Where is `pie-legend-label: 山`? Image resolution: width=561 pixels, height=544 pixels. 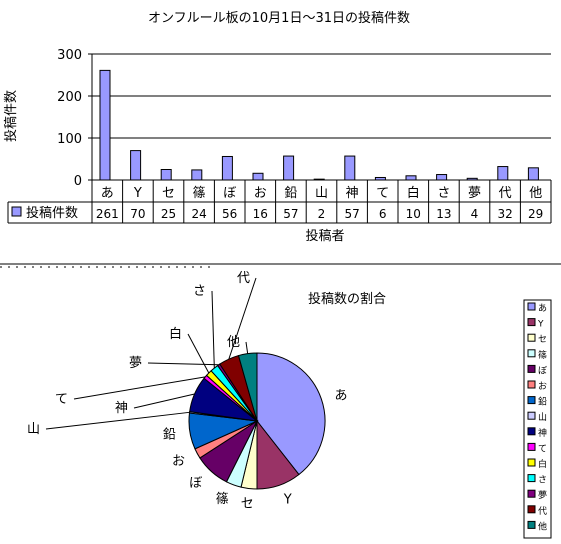
pie-legend-label: 山 is located at coordinates (542, 417).